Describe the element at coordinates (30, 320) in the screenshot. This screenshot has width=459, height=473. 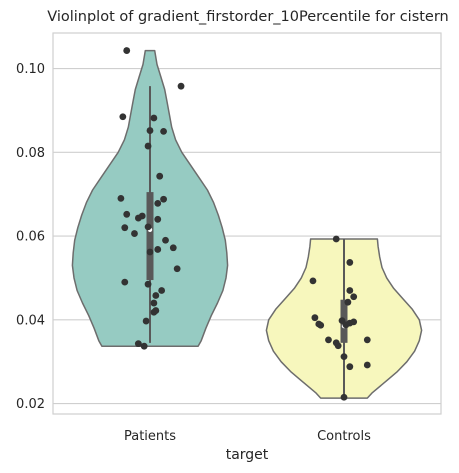
I see `y-tick-label: 0.04` at that location.